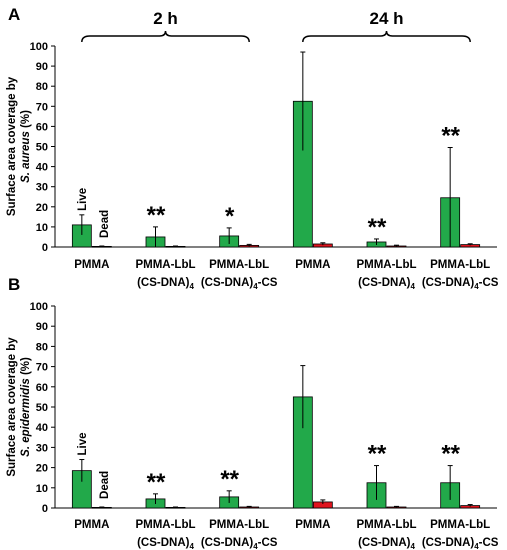 Image resolution: width=507 pixels, height=550 pixels. I want to click on y-axis-label-line2: S. epidermidis (%), so click(26, 407).